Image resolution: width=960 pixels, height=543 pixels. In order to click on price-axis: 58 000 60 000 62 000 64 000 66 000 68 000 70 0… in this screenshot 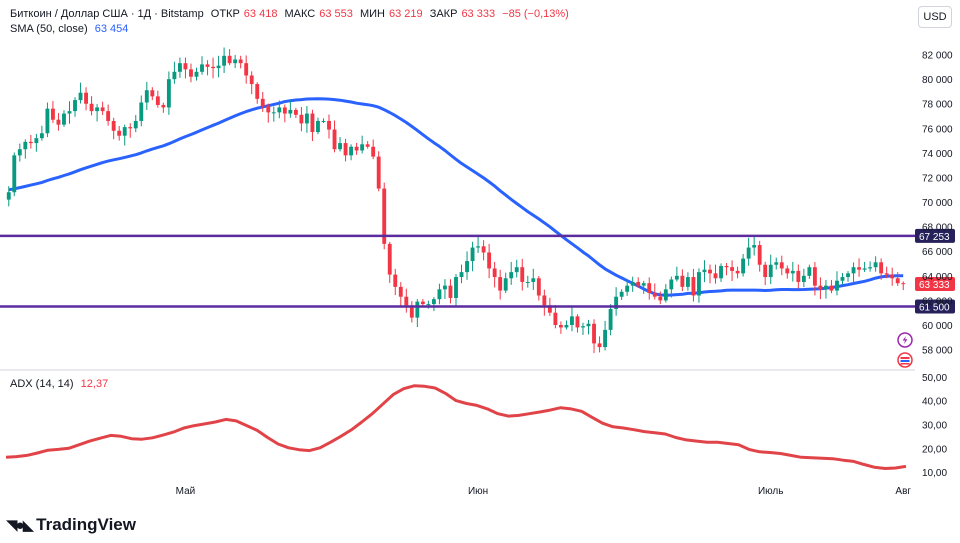, I will do `click(937, 204)`.